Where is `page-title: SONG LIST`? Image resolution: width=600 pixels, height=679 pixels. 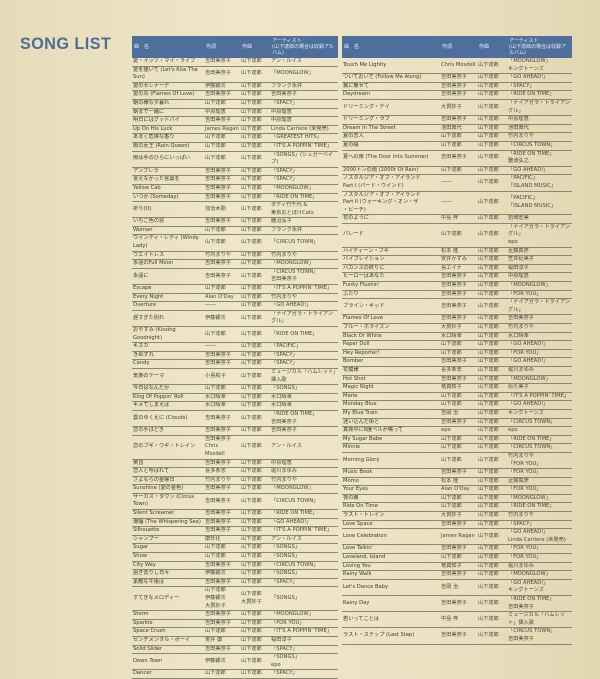 page-title: SONG LIST is located at coordinates (66, 43).